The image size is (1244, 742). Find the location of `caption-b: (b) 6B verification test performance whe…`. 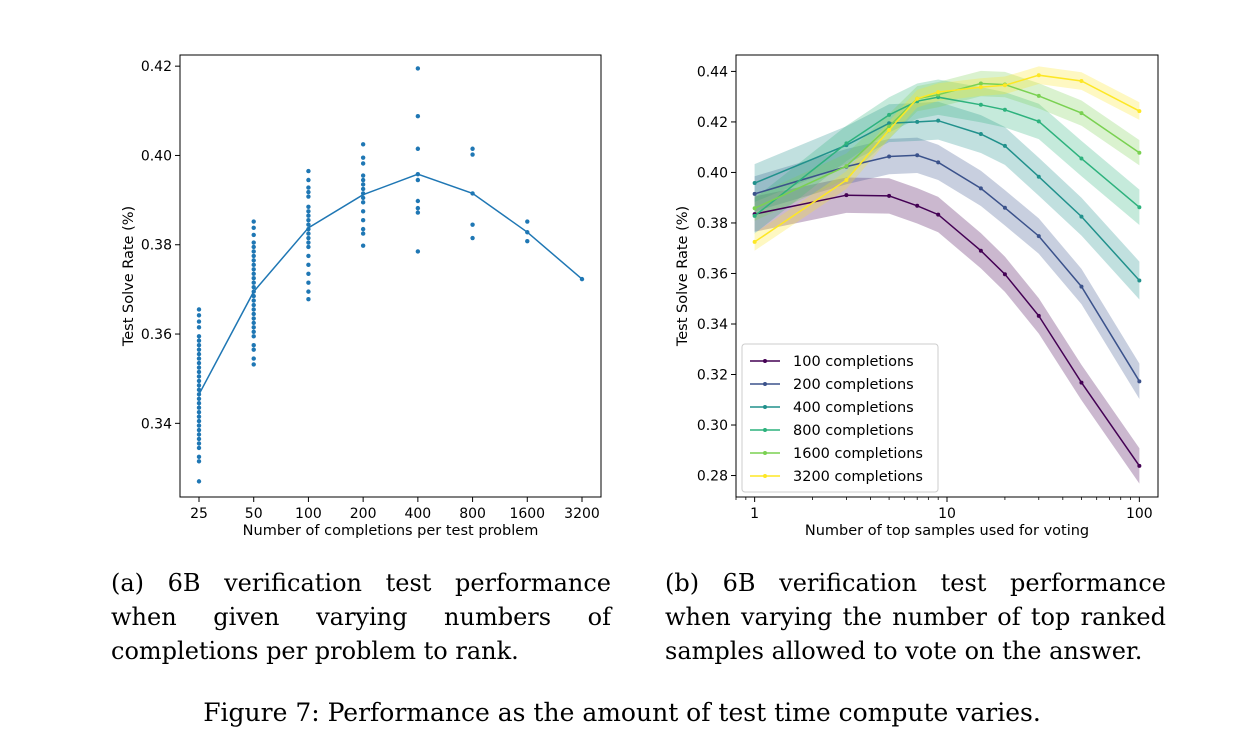

caption-b: (b) 6B verification test performance whe… is located at coordinates (915, 617).